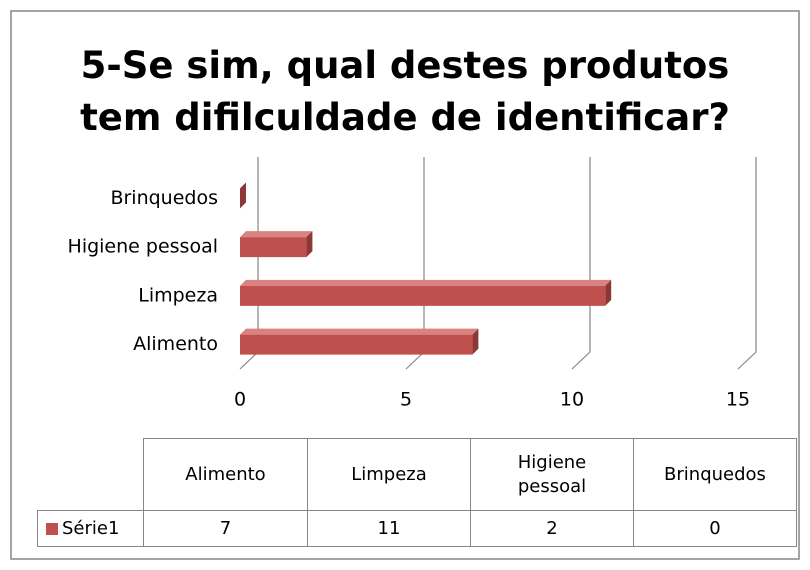  Describe the element at coordinates (164, 198) in the screenshot. I see `y-tick-label: Brinquedos` at that location.